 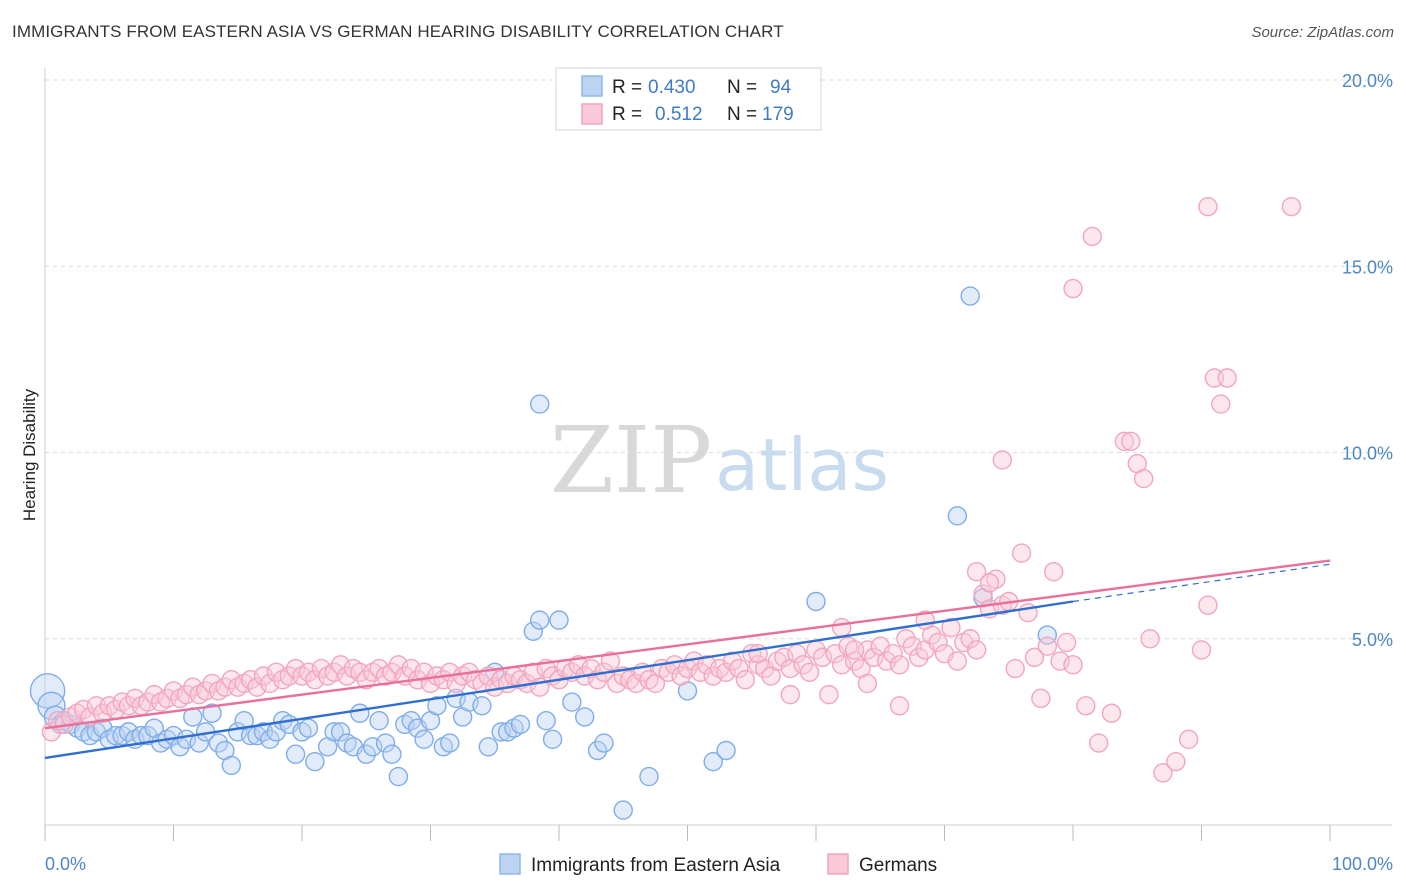 What do you see at coordinates (1367, 267) in the screenshot?
I see `y-tick-label-2: 15.0%` at bounding box center [1367, 267].